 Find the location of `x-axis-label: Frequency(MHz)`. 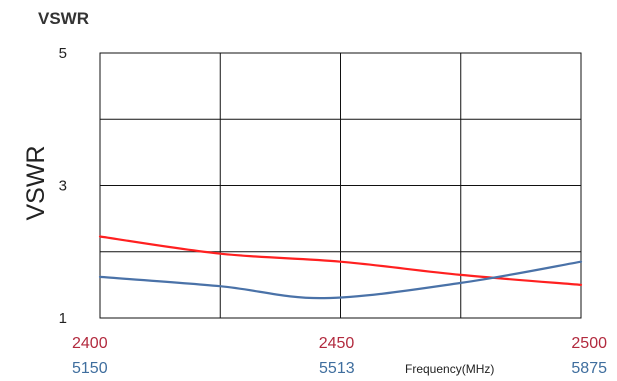

x-axis-label: Frequency(MHz) is located at coordinates (449, 369).